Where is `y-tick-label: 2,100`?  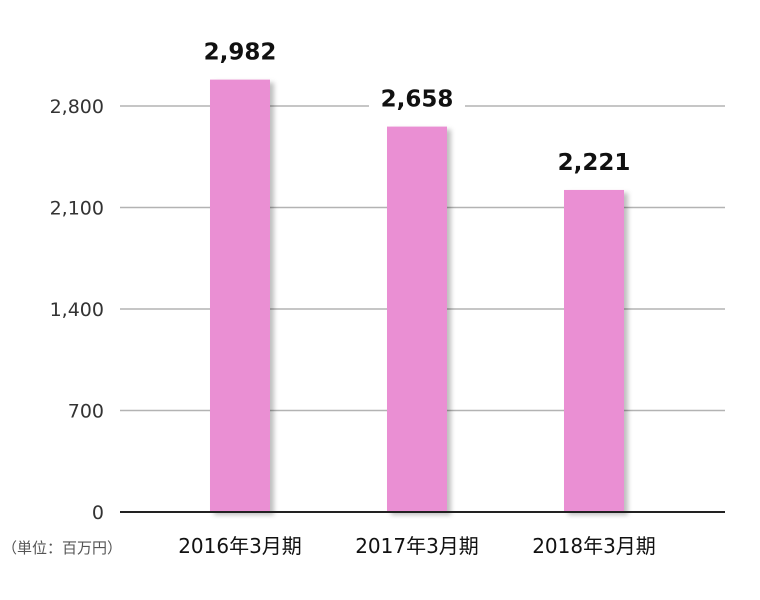
y-tick-label: 2,100 is located at coordinates (77, 209).